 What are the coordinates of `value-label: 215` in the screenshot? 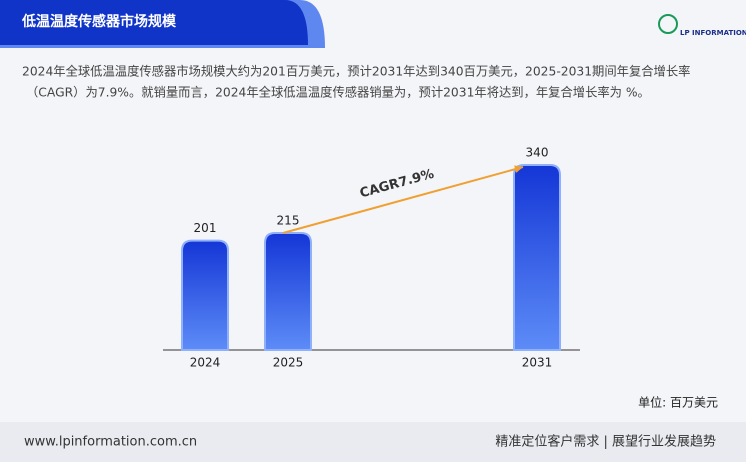 It's located at (288, 221).